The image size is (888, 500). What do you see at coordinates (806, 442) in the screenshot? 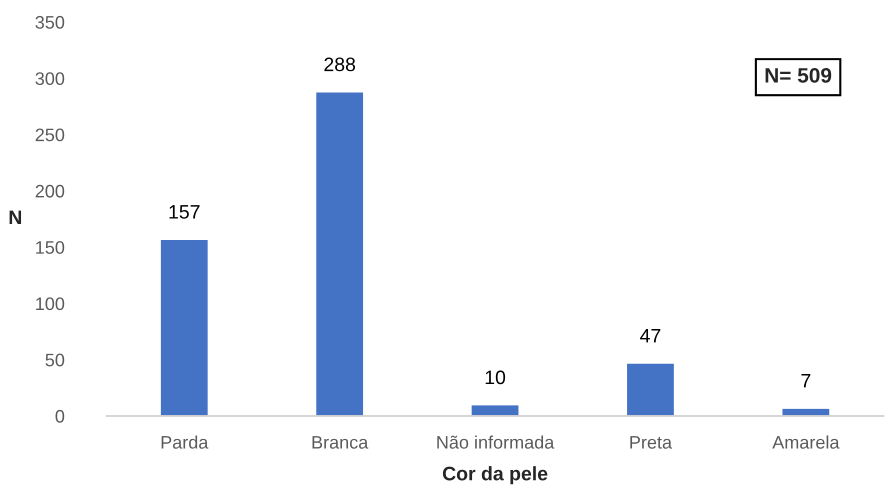
I see `x-tick-label: Amarela` at bounding box center [806, 442].